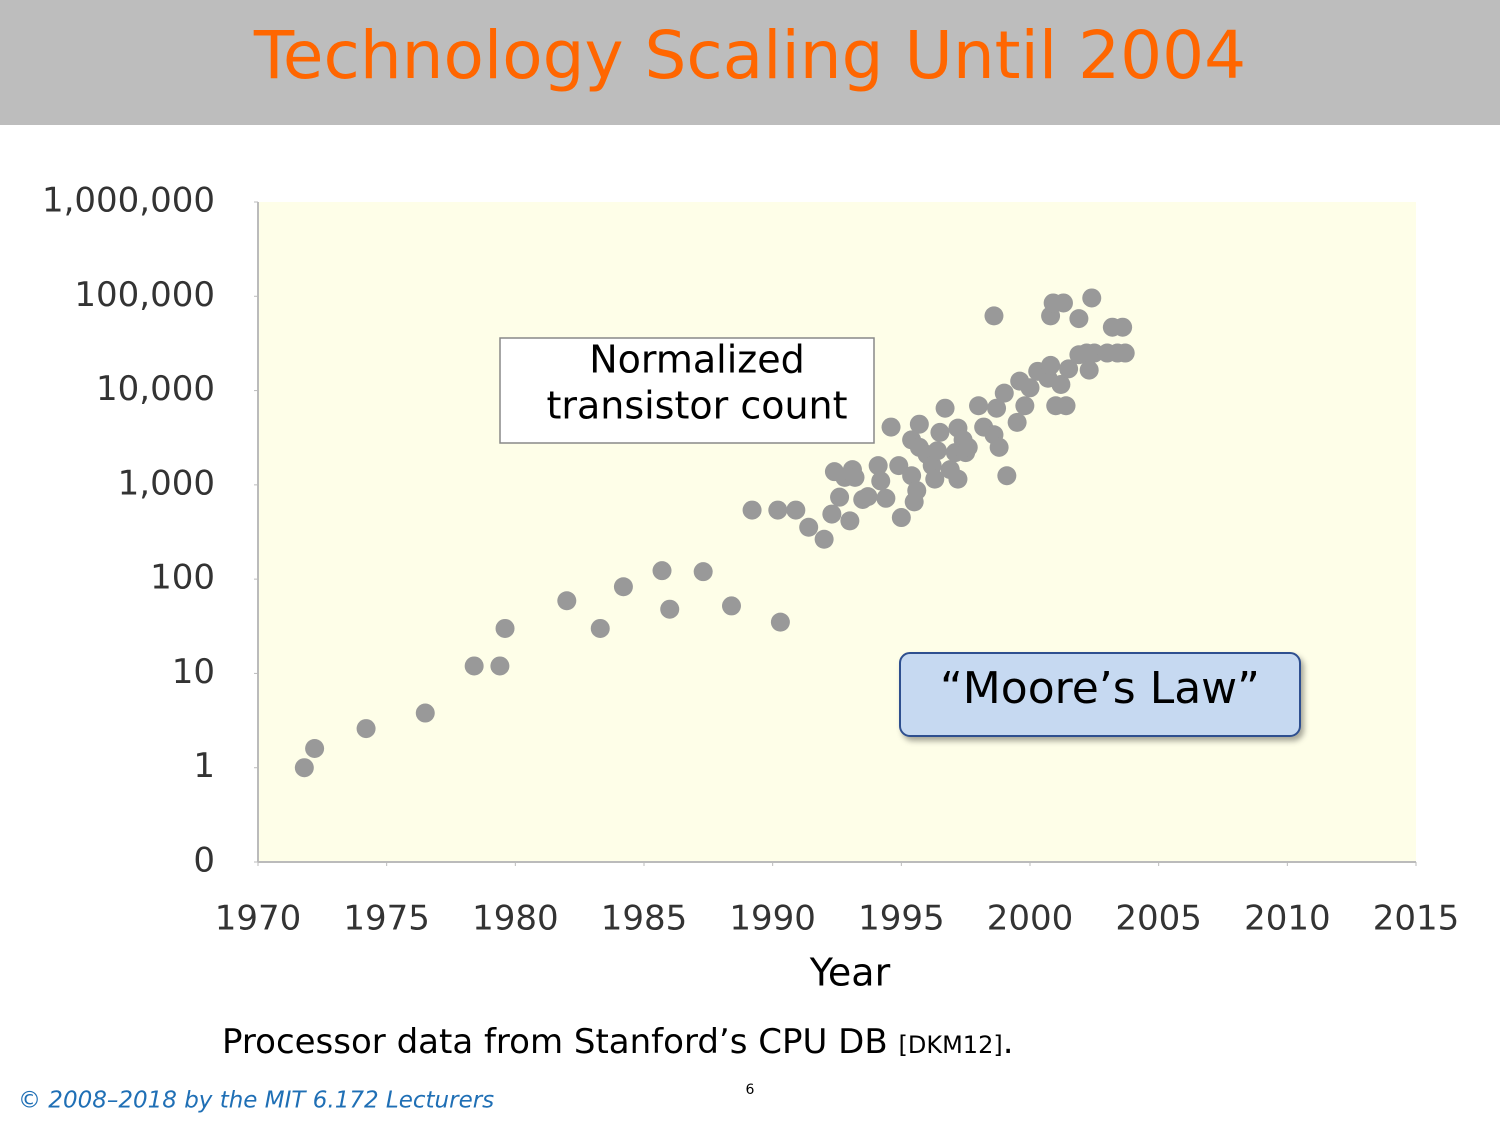 The width and height of the screenshot is (1500, 1125). I want to click on y-tick-label: 1, so click(204, 766).